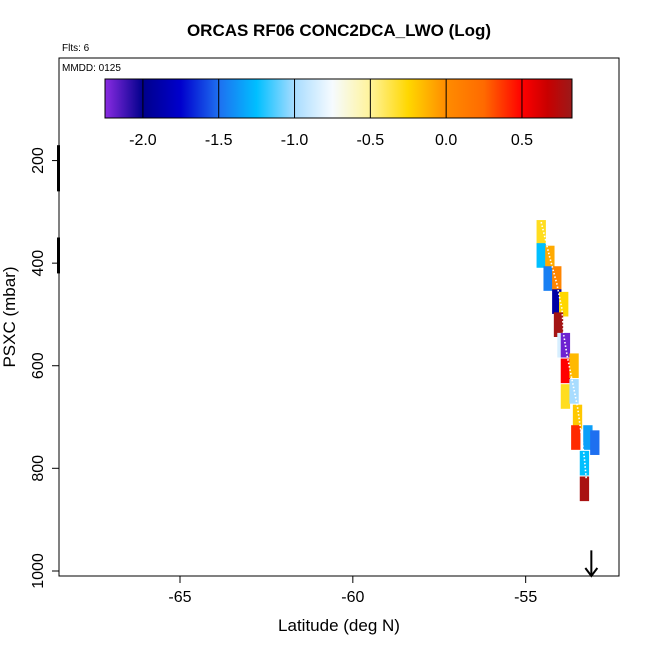 The width and height of the screenshot is (650, 650). What do you see at coordinates (38, 263) in the screenshot?
I see `y-tick-label: 400` at bounding box center [38, 263].